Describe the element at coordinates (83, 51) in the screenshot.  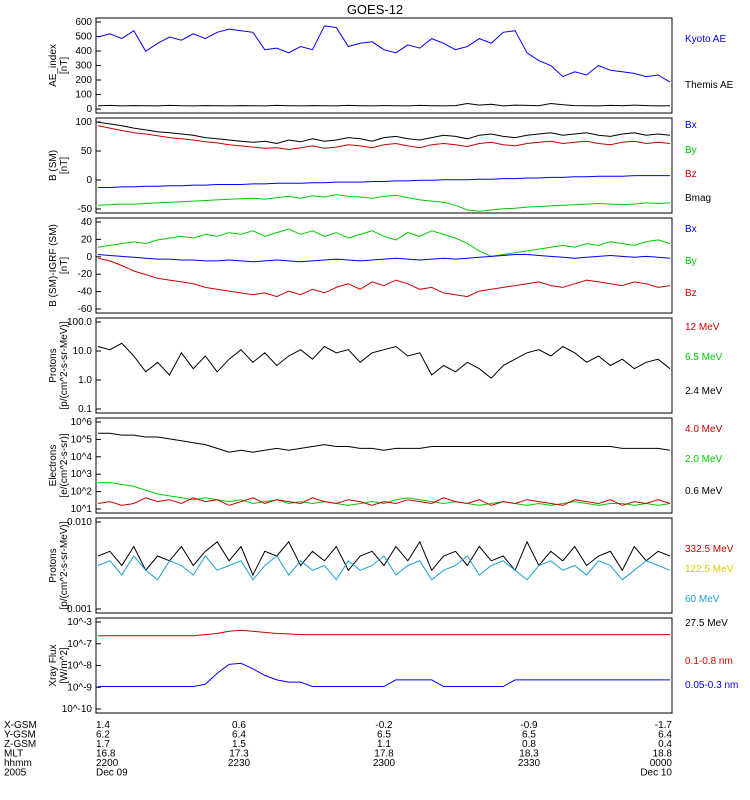
I see `y-tick-label: 400` at that location.